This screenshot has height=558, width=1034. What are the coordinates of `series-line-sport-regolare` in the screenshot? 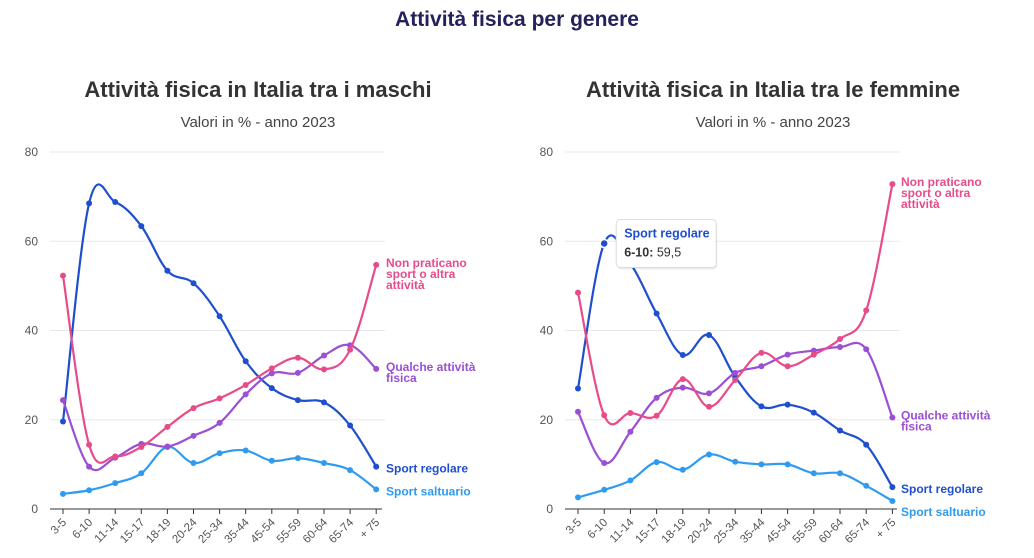 It's located at (735, 361).